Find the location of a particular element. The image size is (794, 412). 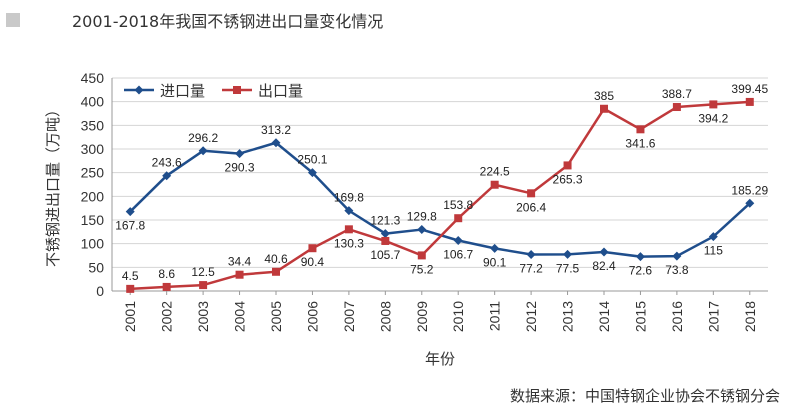

data-point-export-2010 is located at coordinates (458, 218).